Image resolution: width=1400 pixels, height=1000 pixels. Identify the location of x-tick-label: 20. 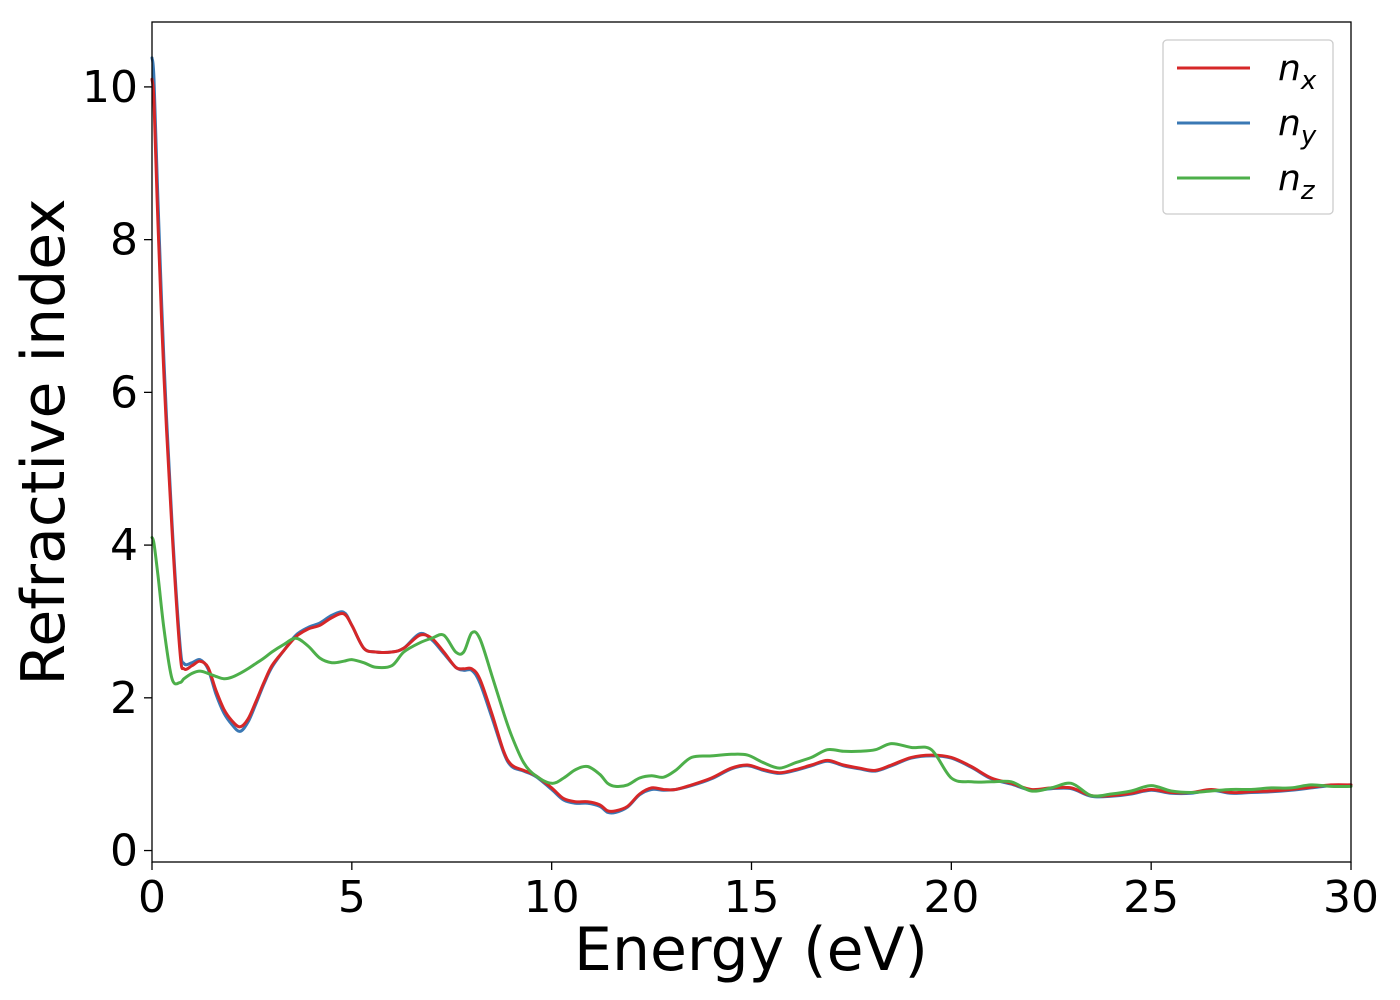
(951, 897).